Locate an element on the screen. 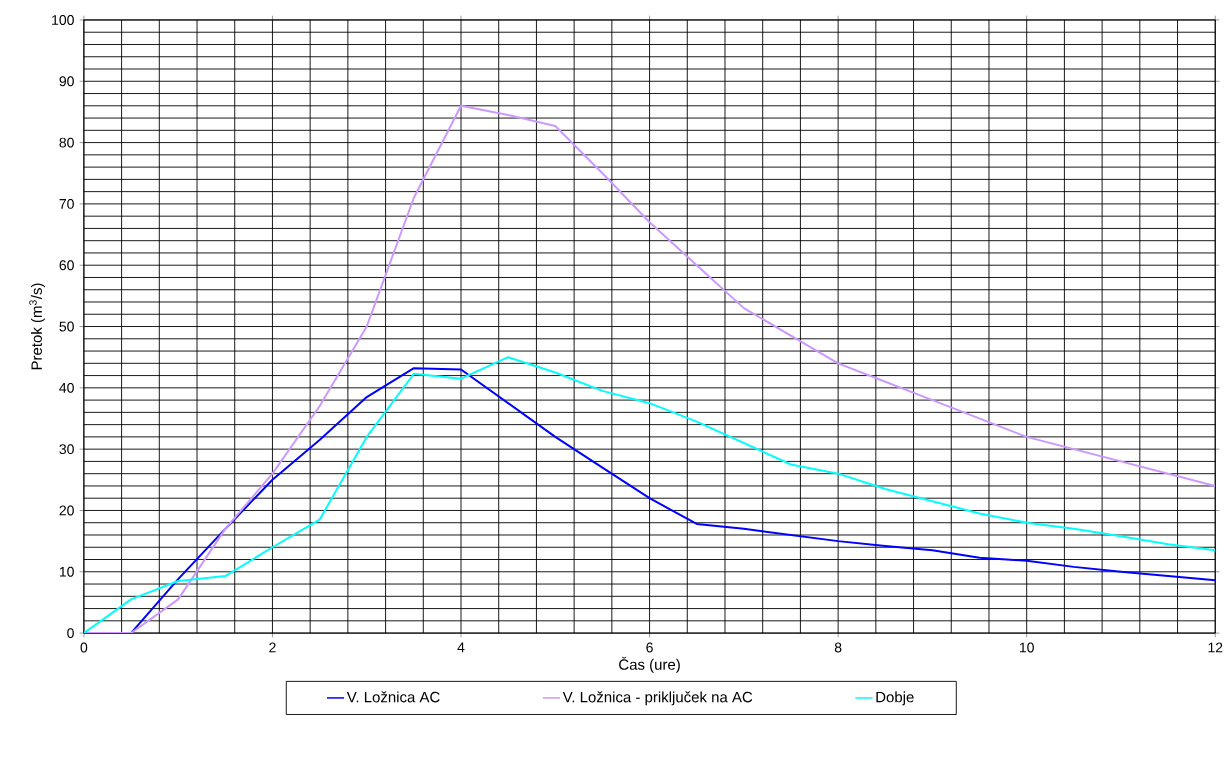 This screenshot has height=770, width=1228. x-tick-label: 6 is located at coordinates (649, 647).